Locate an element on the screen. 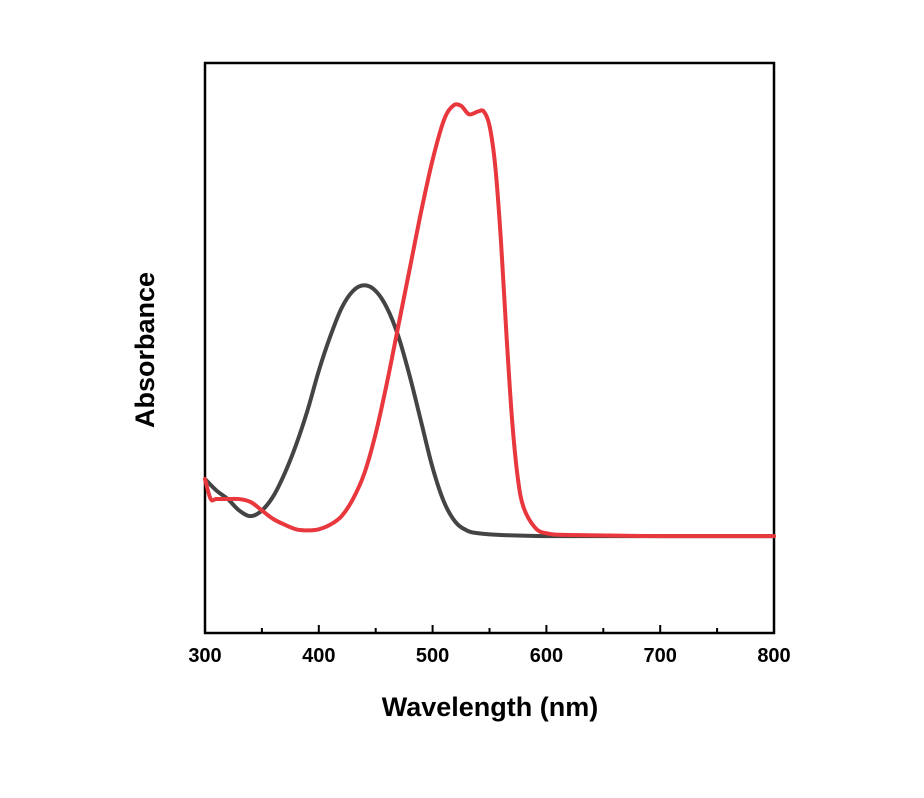  x-tick-label: 800 is located at coordinates (773, 656).